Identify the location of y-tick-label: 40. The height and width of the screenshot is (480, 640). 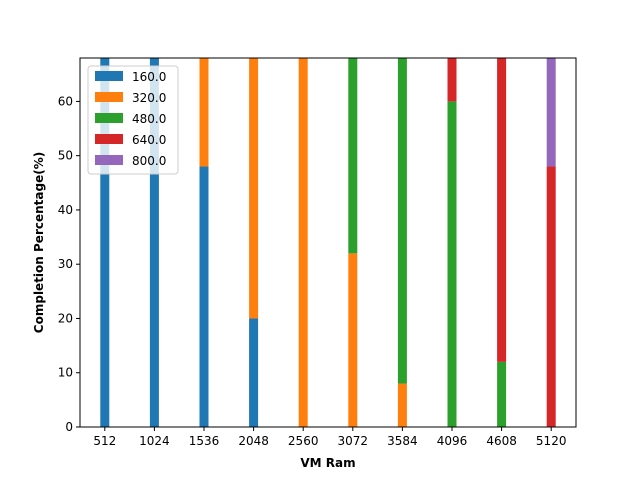
(65, 210).